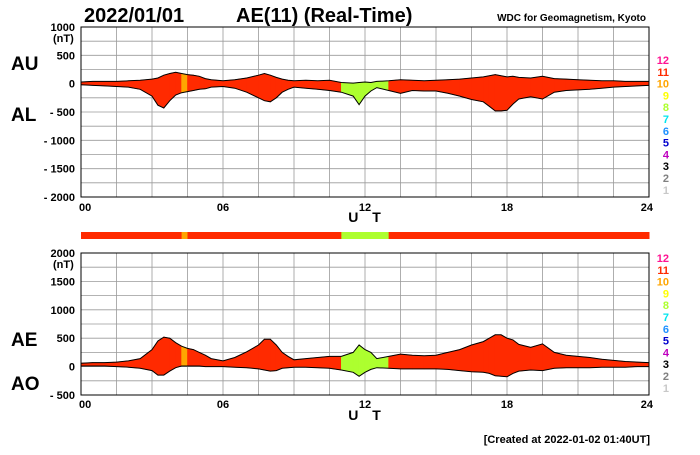 The image size is (700, 455). I want to click on y-tick-label: 0, so click(72, 85).